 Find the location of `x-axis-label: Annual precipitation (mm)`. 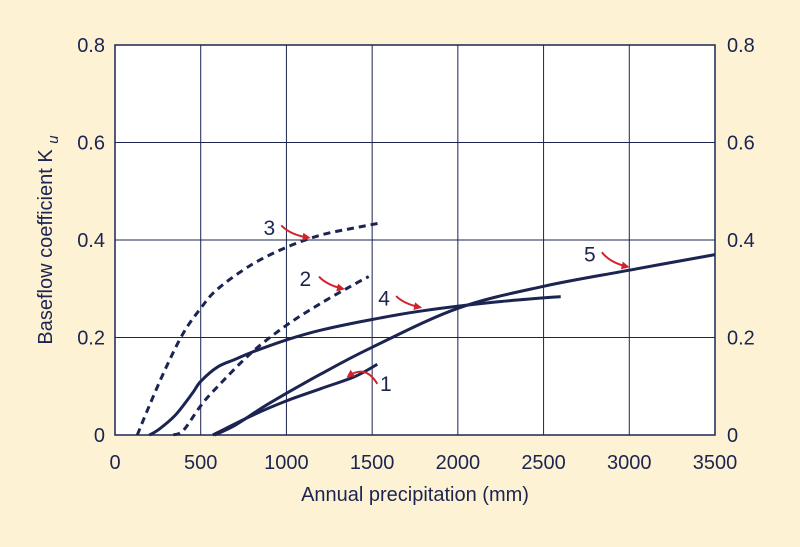

x-axis-label: Annual precipitation (mm) is located at coordinates (415, 495).